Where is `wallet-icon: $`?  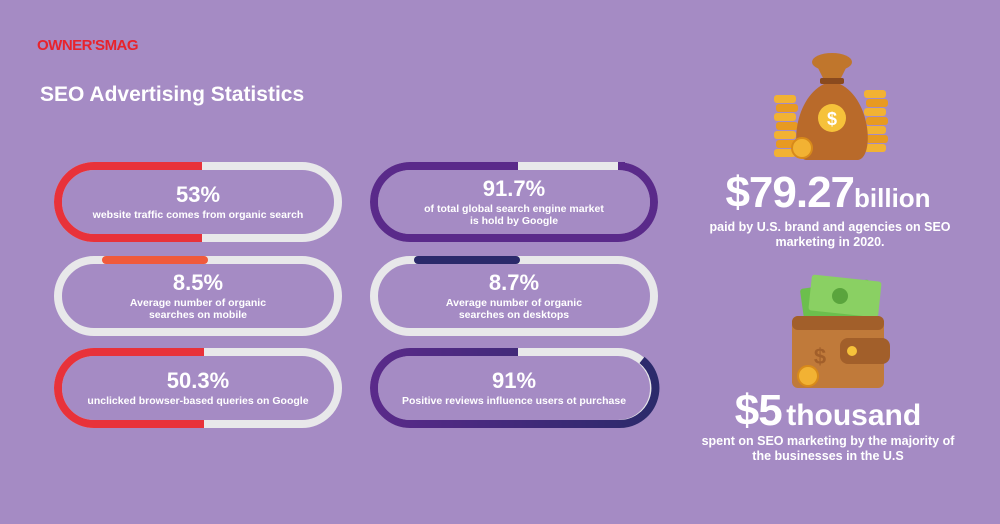 wallet-icon: $ is located at coordinates (841, 331).